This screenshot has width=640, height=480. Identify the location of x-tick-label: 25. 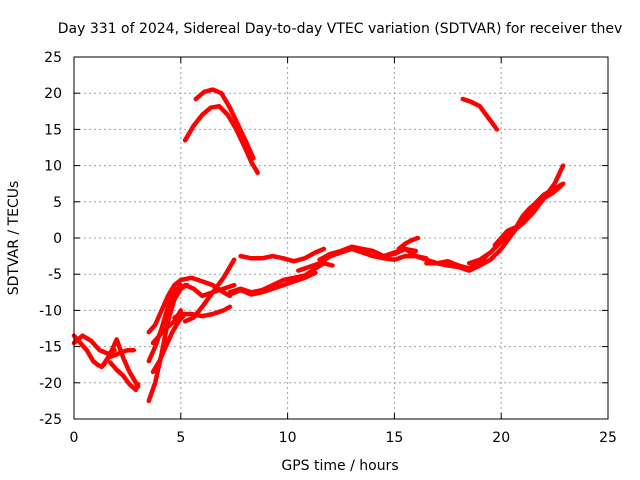
(608, 438).